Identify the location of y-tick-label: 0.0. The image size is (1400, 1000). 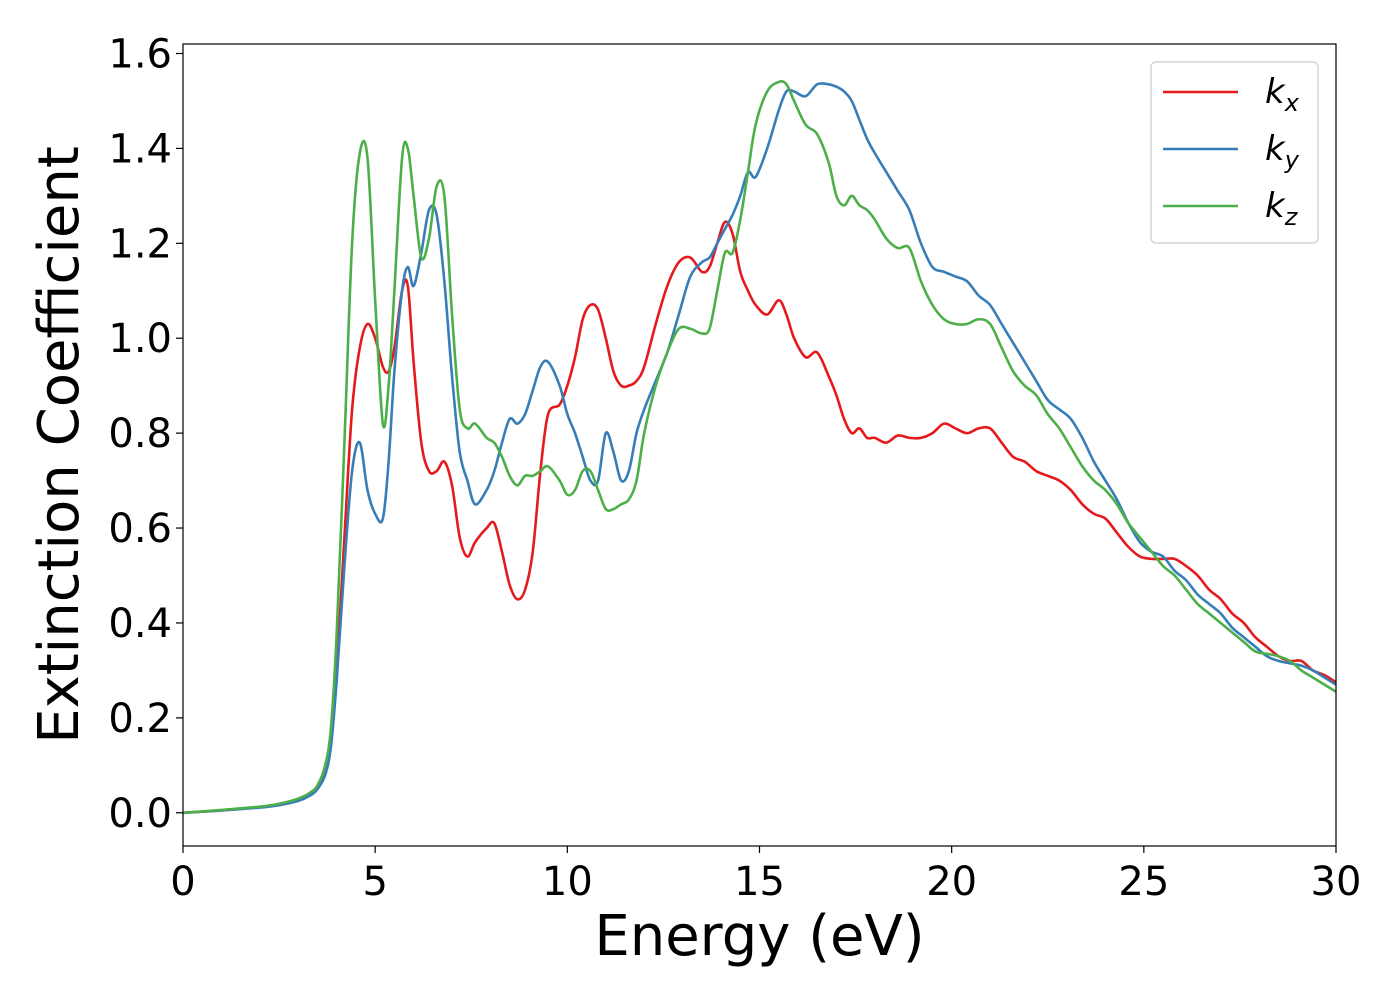
(140, 814).